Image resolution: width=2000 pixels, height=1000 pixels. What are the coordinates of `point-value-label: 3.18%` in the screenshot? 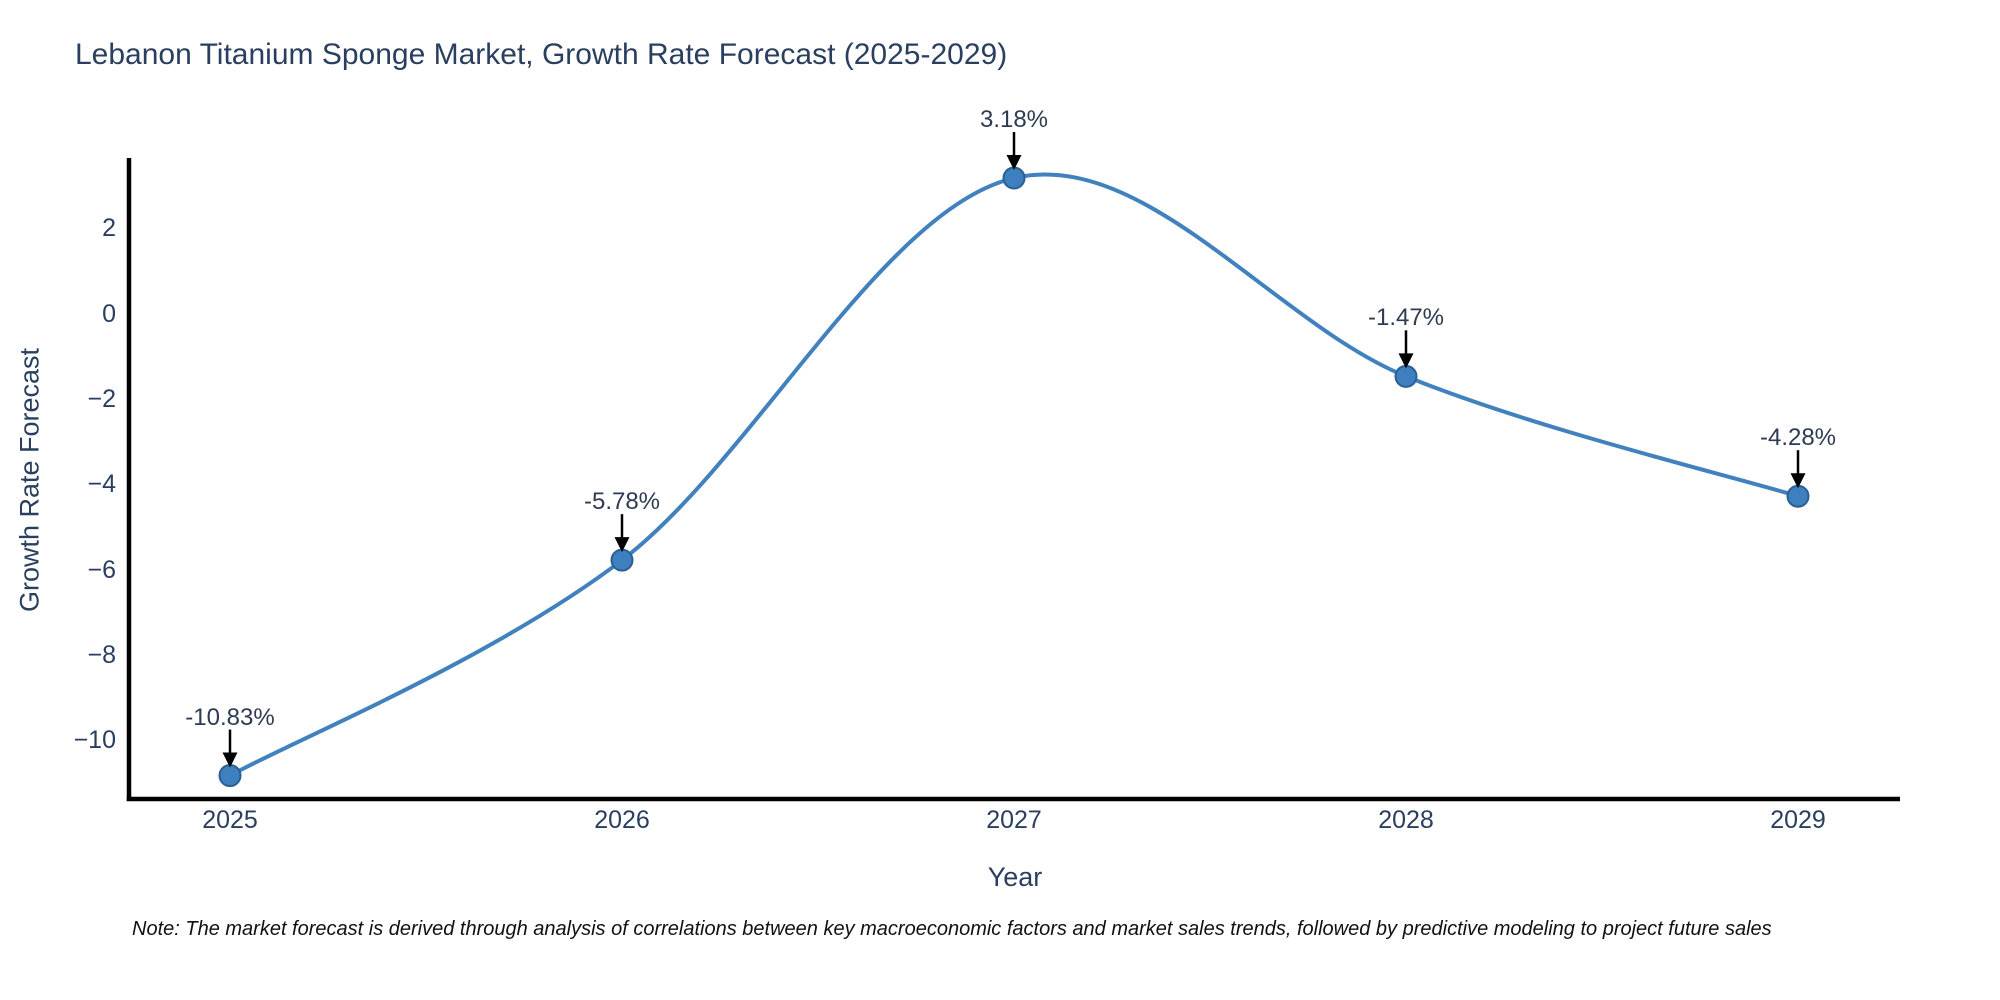 It's located at (1014, 120).